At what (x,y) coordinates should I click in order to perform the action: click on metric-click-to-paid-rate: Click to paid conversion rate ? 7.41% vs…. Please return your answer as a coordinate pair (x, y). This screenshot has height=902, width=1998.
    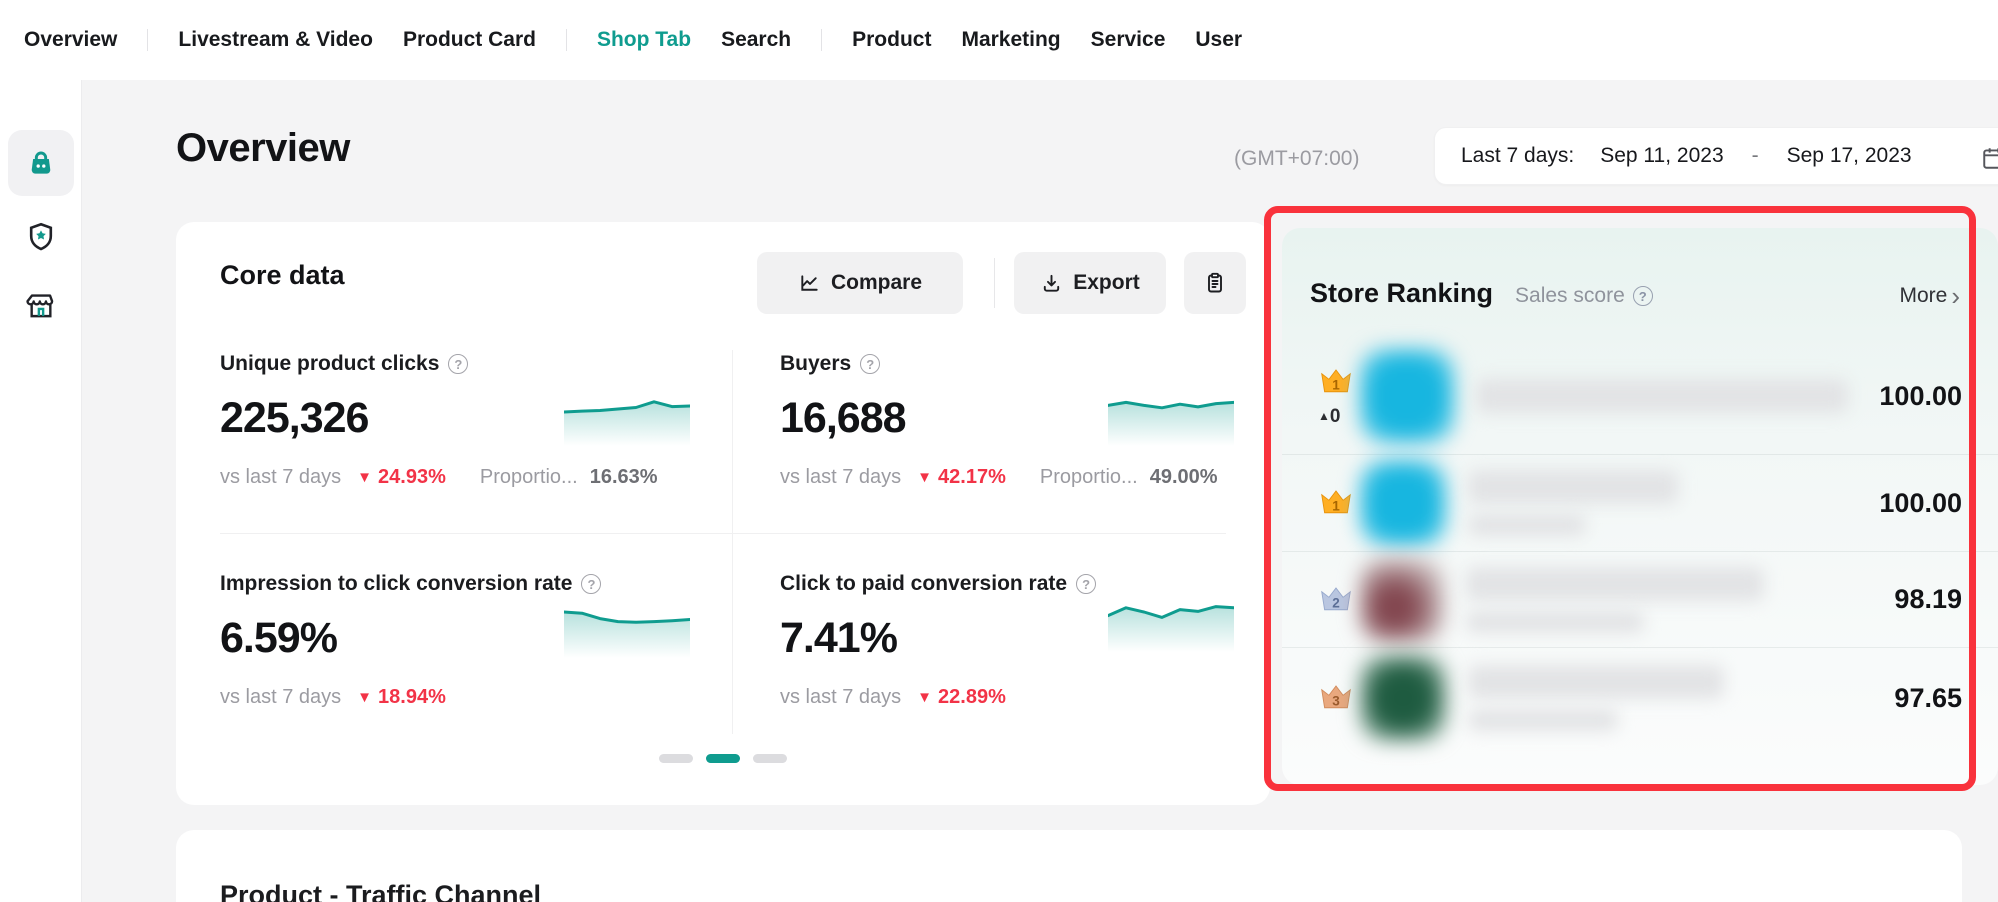
    Looking at the image, I should click on (1030, 640).